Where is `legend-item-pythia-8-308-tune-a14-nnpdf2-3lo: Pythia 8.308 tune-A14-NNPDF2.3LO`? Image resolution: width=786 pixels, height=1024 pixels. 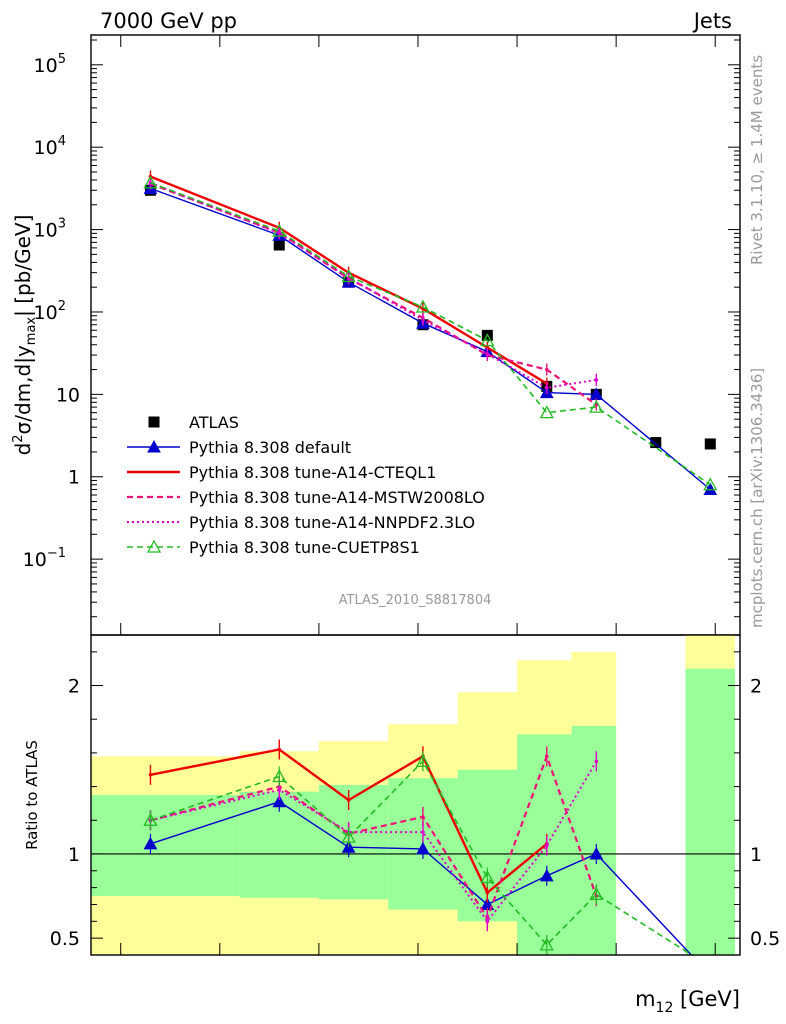 legend-item-pythia-8-308-tune-a14-nnpdf2-3lo: Pythia 8.308 tune-A14-NNPDF2.3LO is located at coordinates (301, 522).